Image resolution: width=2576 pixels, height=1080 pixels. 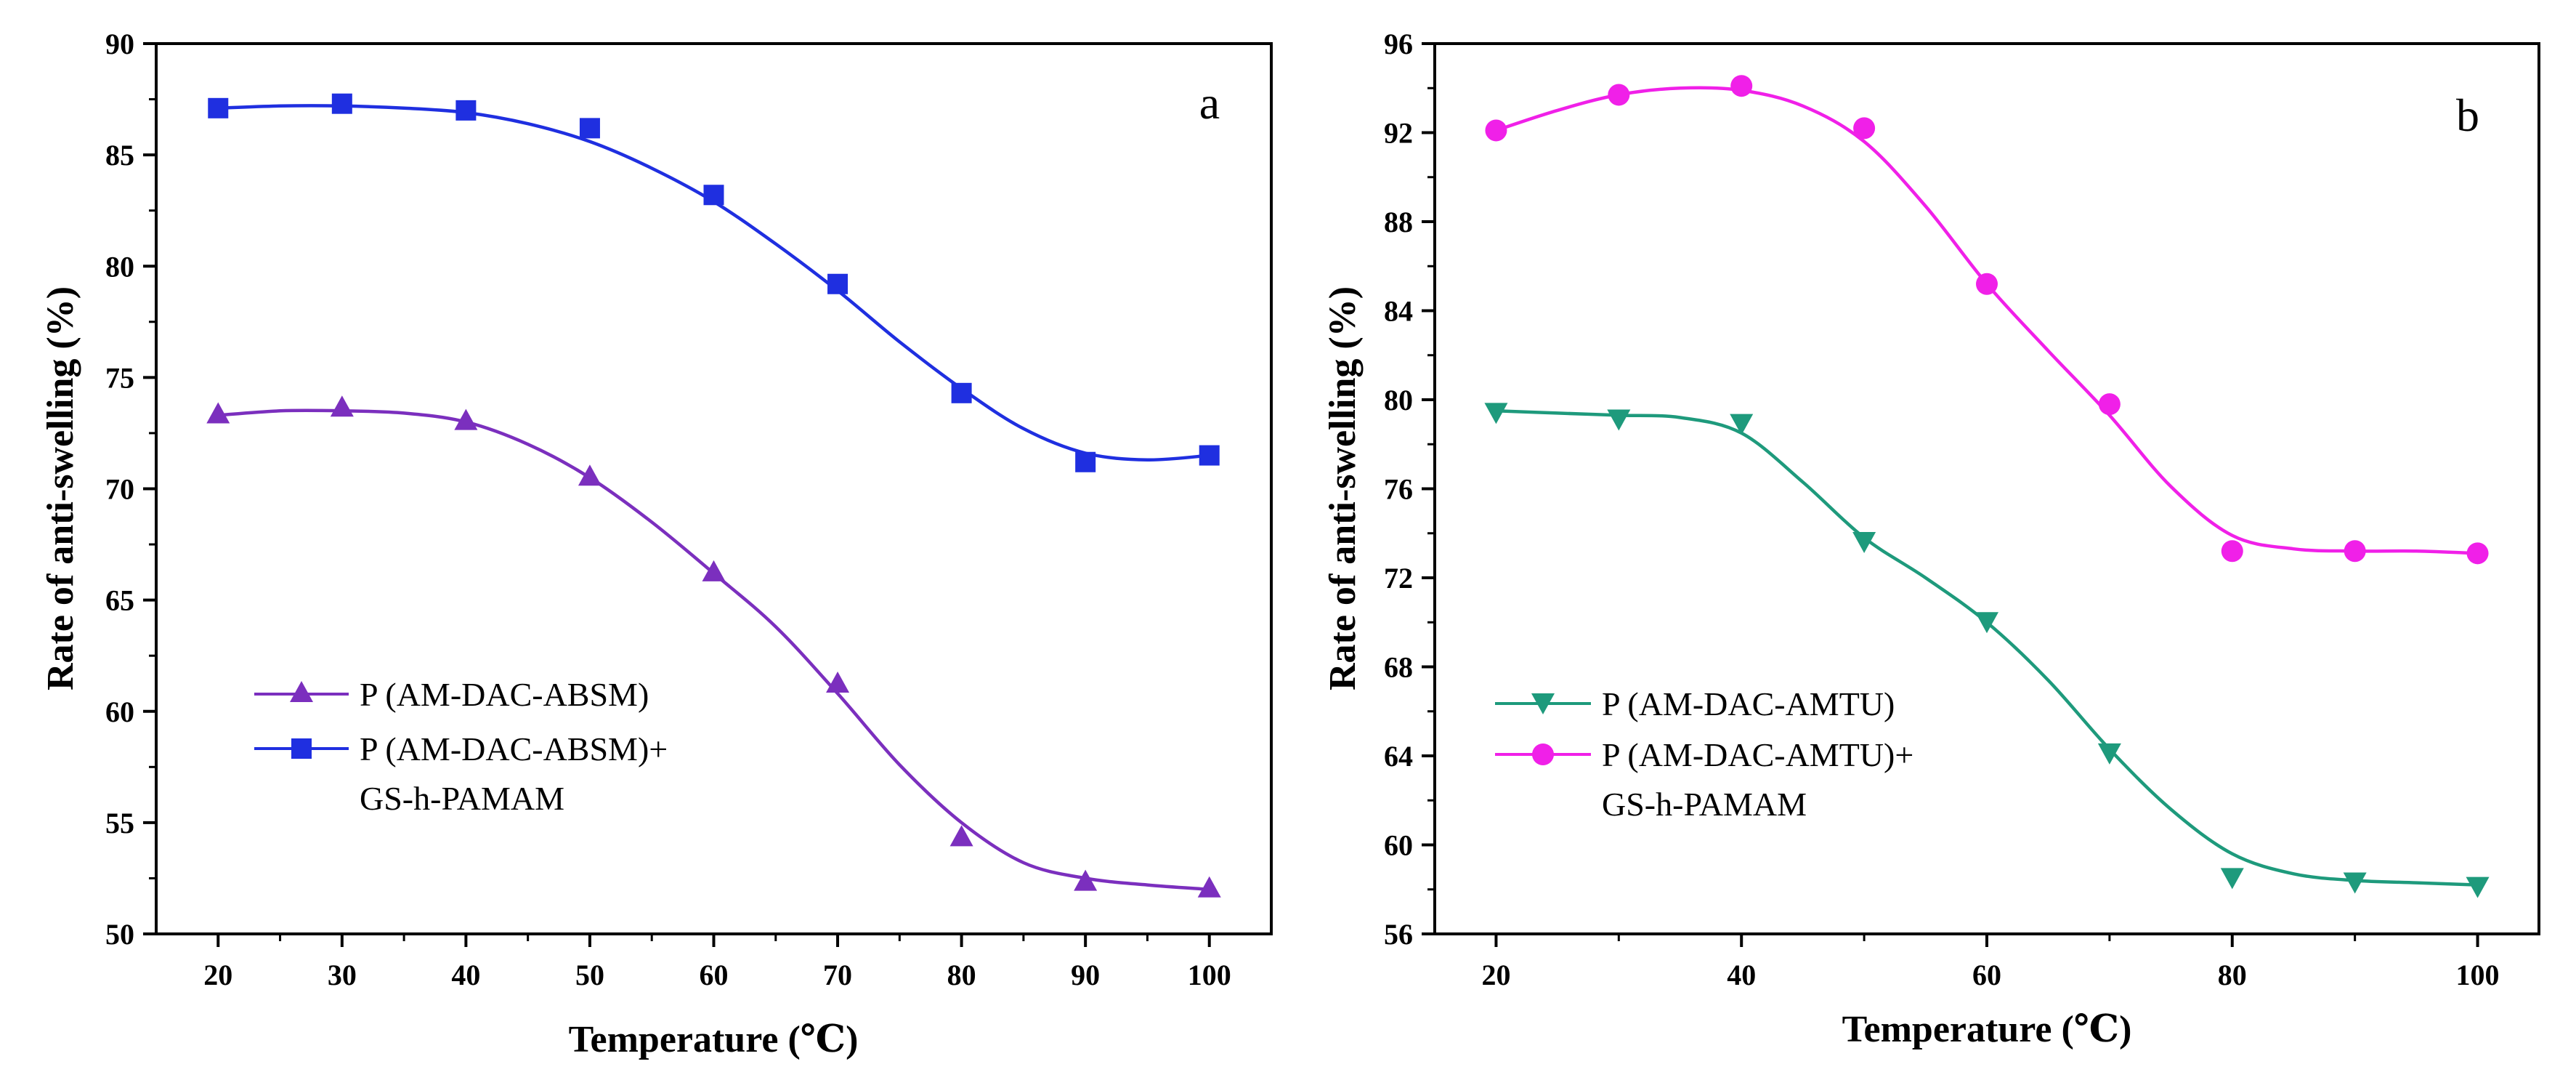 What do you see at coordinates (119, 377) in the screenshot?
I see `panel-a-y-tick-label: 75` at bounding box center [119, 377].